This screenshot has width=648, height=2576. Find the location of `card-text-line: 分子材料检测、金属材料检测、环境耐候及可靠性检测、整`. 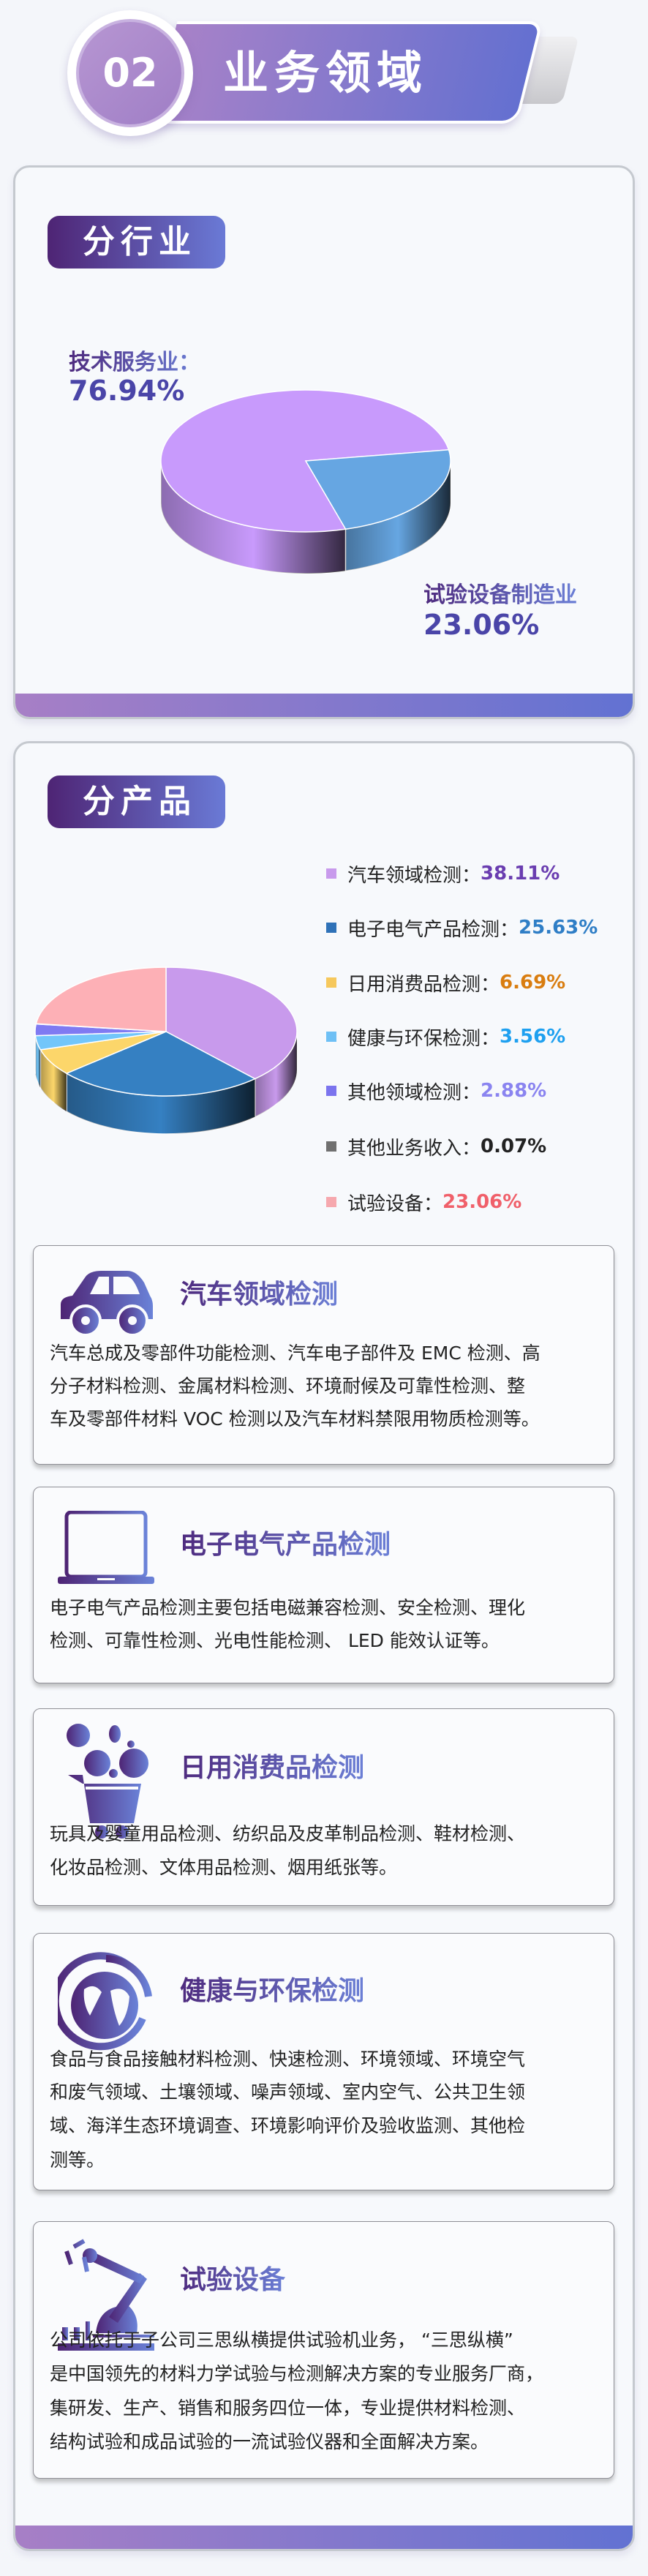

card-text-line: 分子材料检测、金属材料检测、环境耐候及可靠性检测、整 is located at coordinates (288, 1386).